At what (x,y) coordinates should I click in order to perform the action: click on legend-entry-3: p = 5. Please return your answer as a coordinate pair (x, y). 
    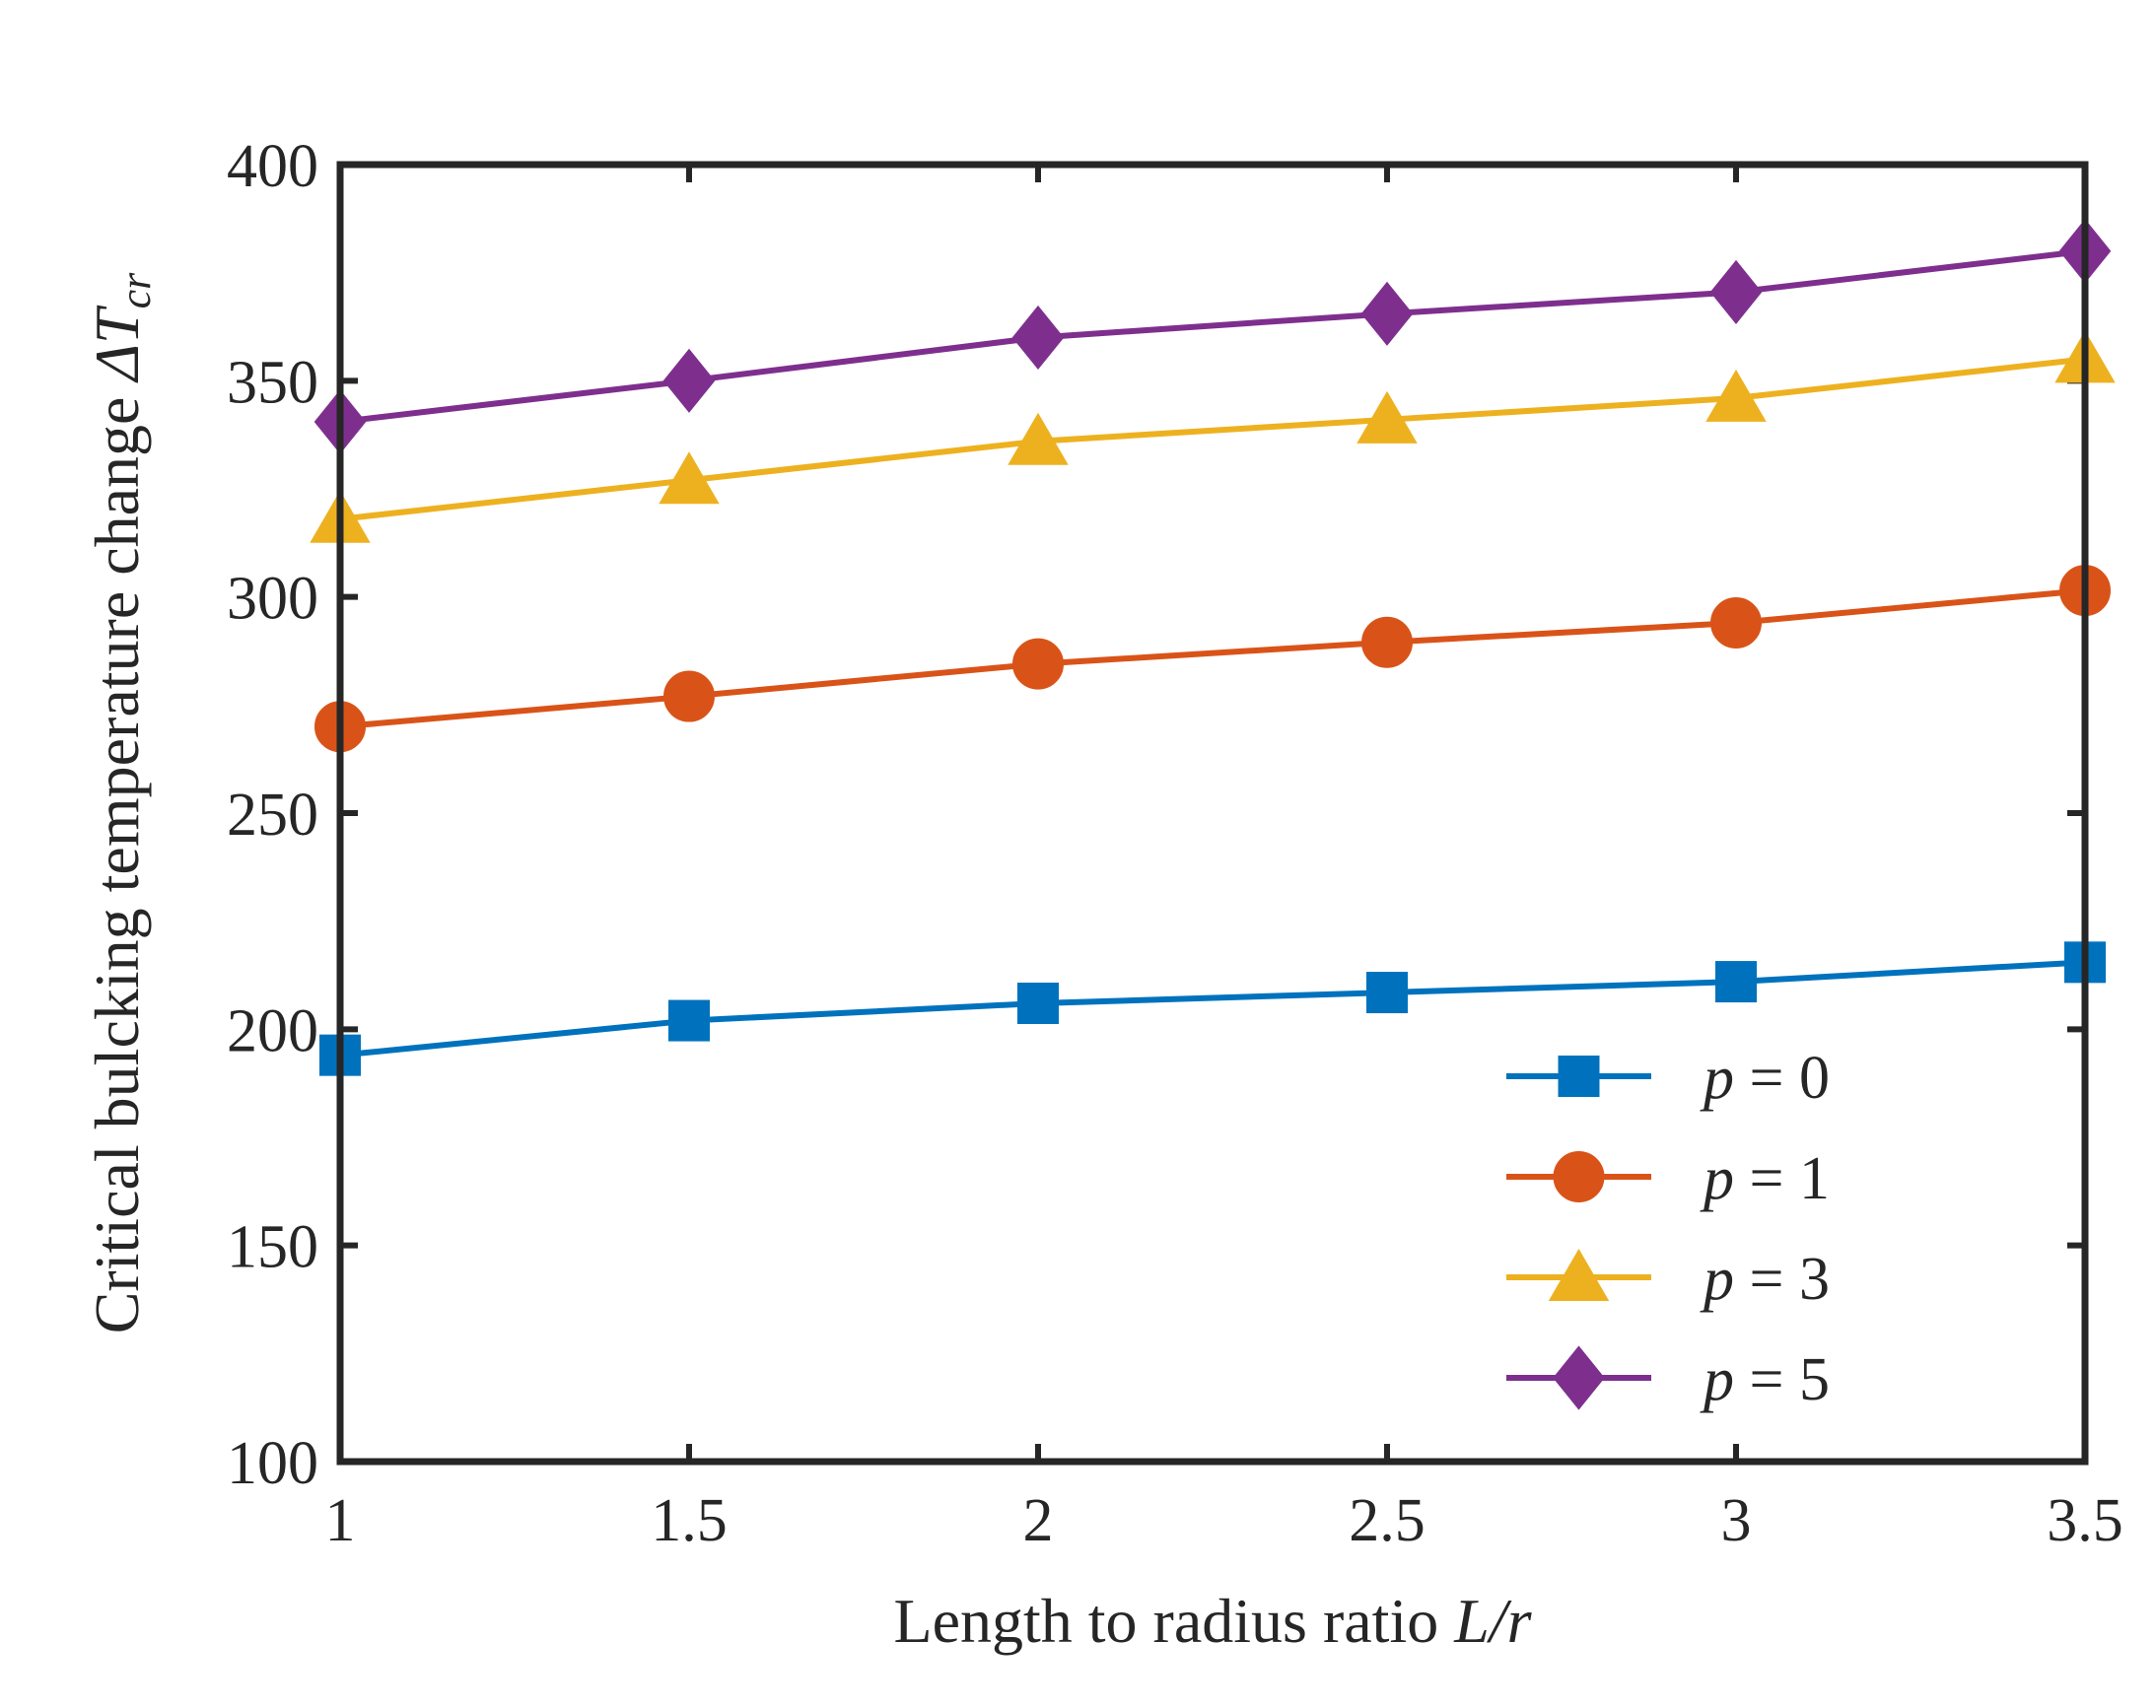
    Looking at the image, I should click on (1668, 1379).